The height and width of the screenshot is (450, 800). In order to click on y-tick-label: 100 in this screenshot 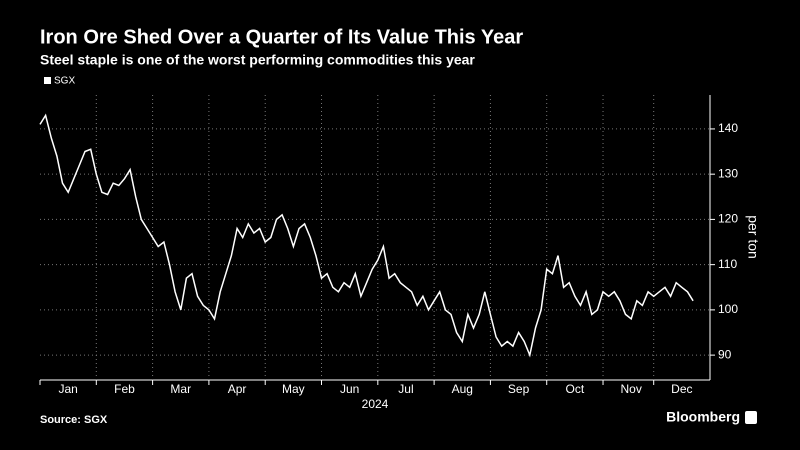, I will do `click(728, 309)`.